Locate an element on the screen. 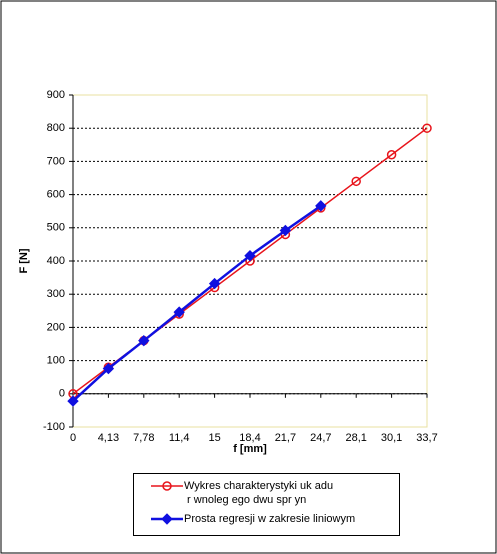 Image resolution: width=497 pixels, height=554 pixels. legend-label: Prosta regresji w zakresie liniowym is located at coordinates (270, 519).